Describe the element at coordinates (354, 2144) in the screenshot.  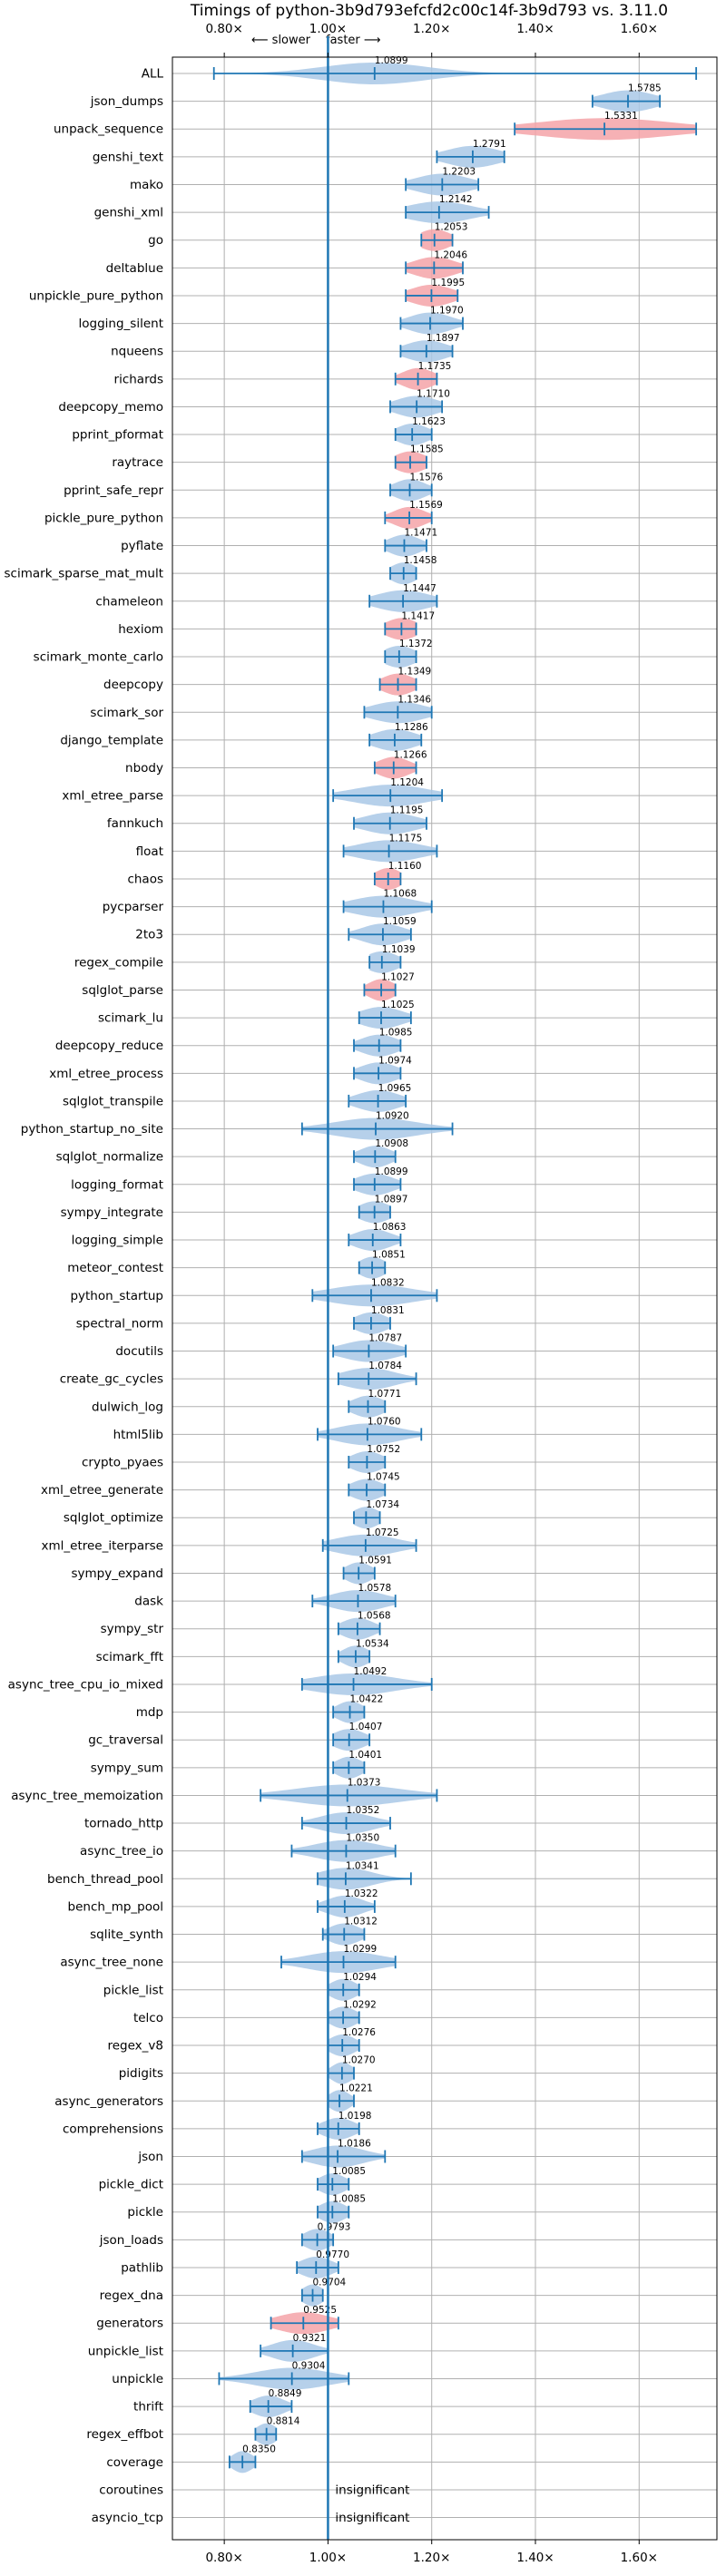
I see `mean-label-json: 1.0186` at that location.